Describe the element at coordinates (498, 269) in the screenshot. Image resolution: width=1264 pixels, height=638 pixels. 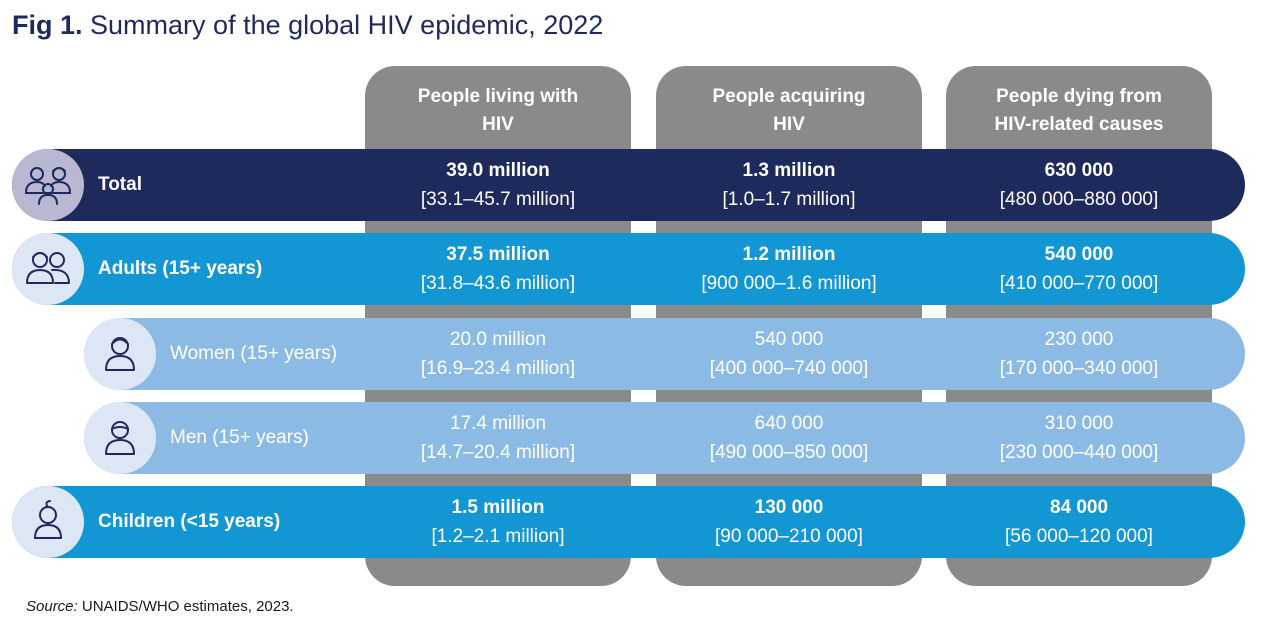
I see `cell-adults-living: 37.5 million [31.8–43.6 million]` at that location.